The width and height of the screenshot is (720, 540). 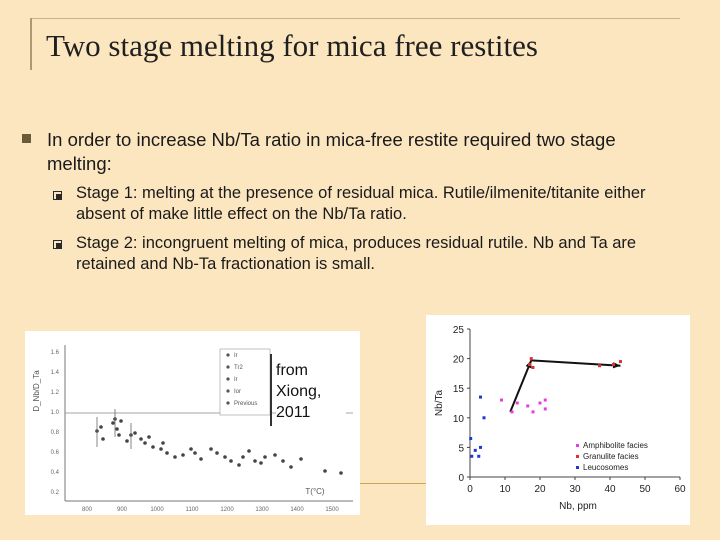 What do you see at coordinates (575, 489) in the screenshot?
I see `x-tick-label: 30` at bounding box center [575, 489].